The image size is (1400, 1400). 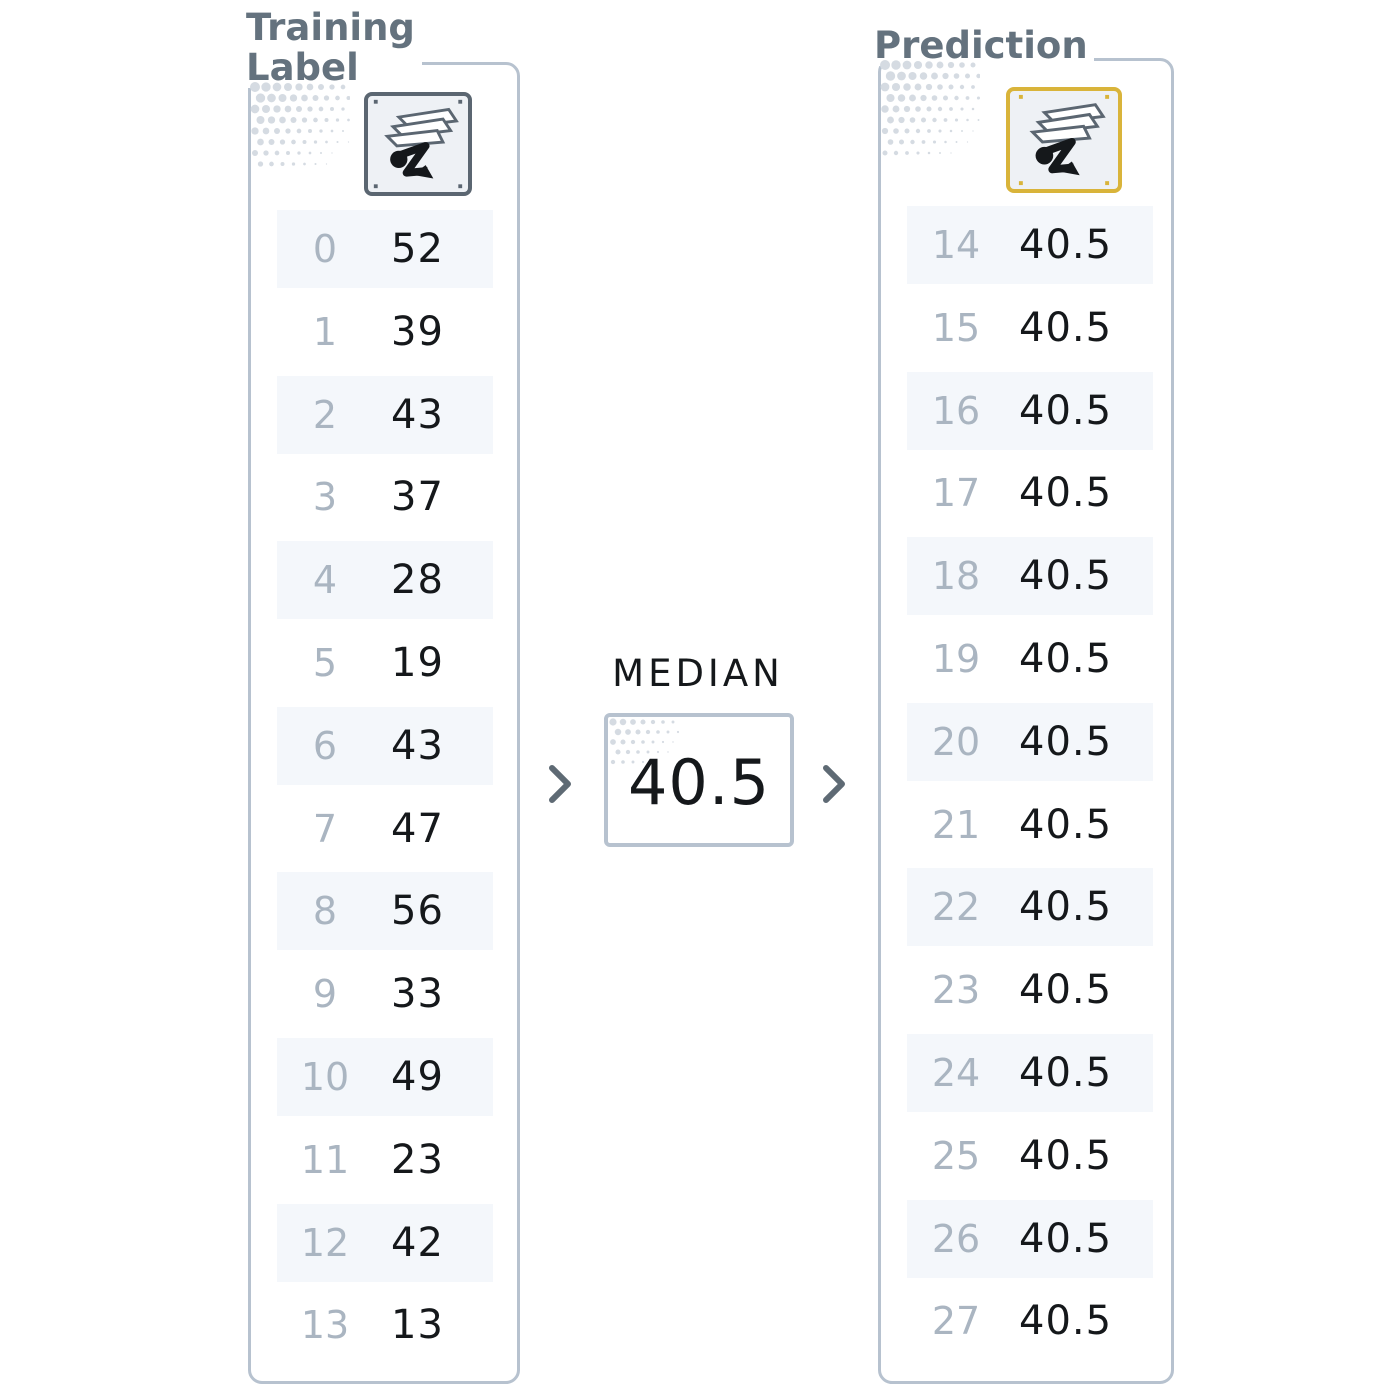 What do you see at coordinates (325, 828) in the screenshot?
I see `row-index: 7` at bounding box center [325, 828].